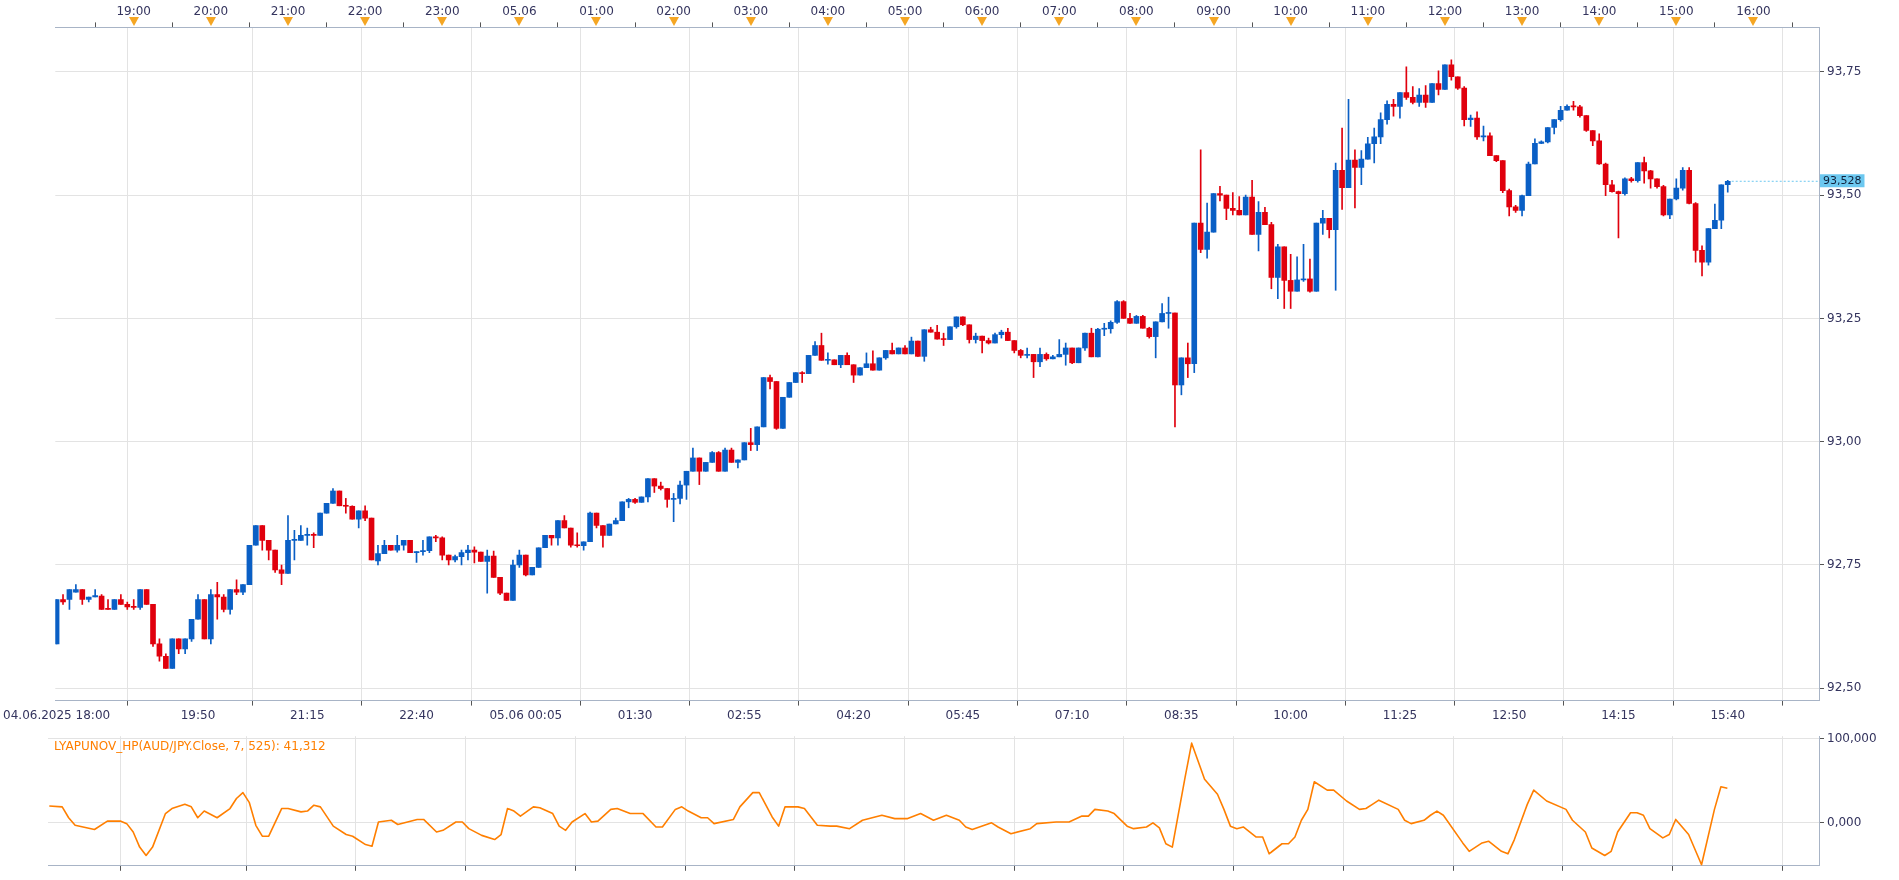 This screenshot has height=880, width=1899. I want to click on y-tick-label: 92,75, so click(1844, 564).